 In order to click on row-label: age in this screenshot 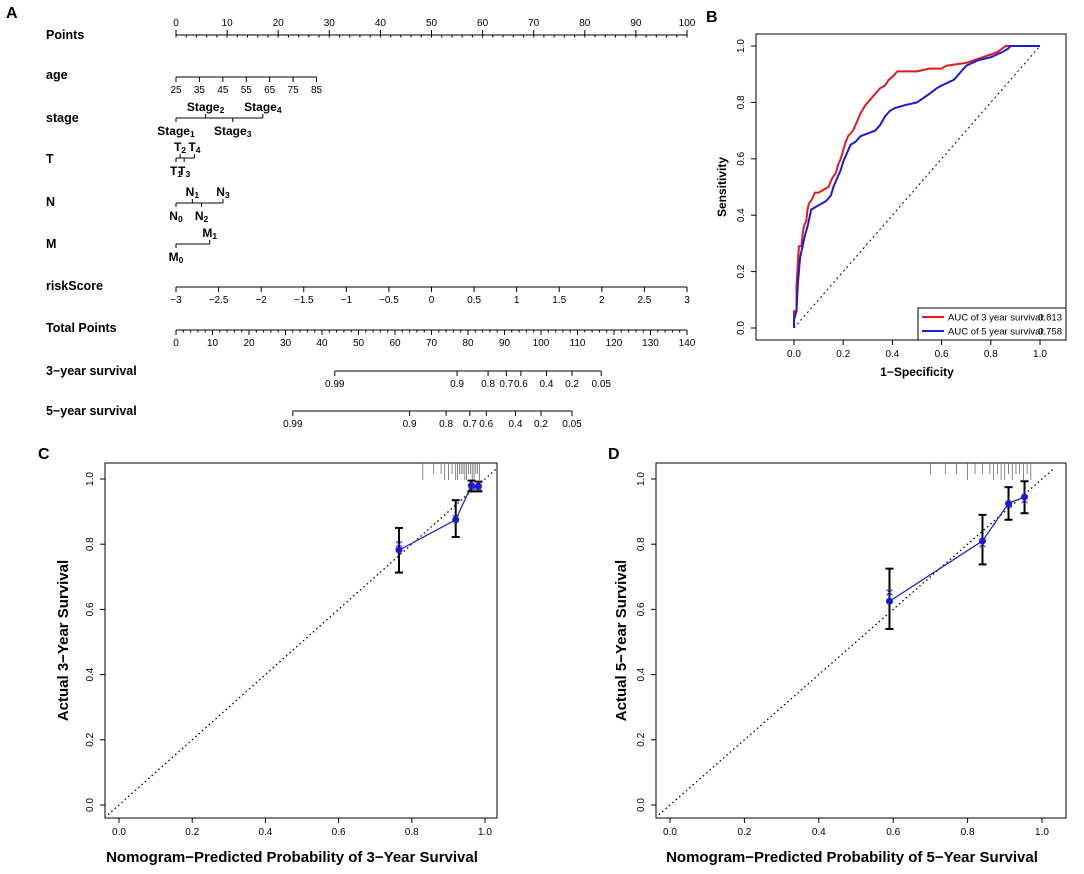, I will do `click(57, 75)`.